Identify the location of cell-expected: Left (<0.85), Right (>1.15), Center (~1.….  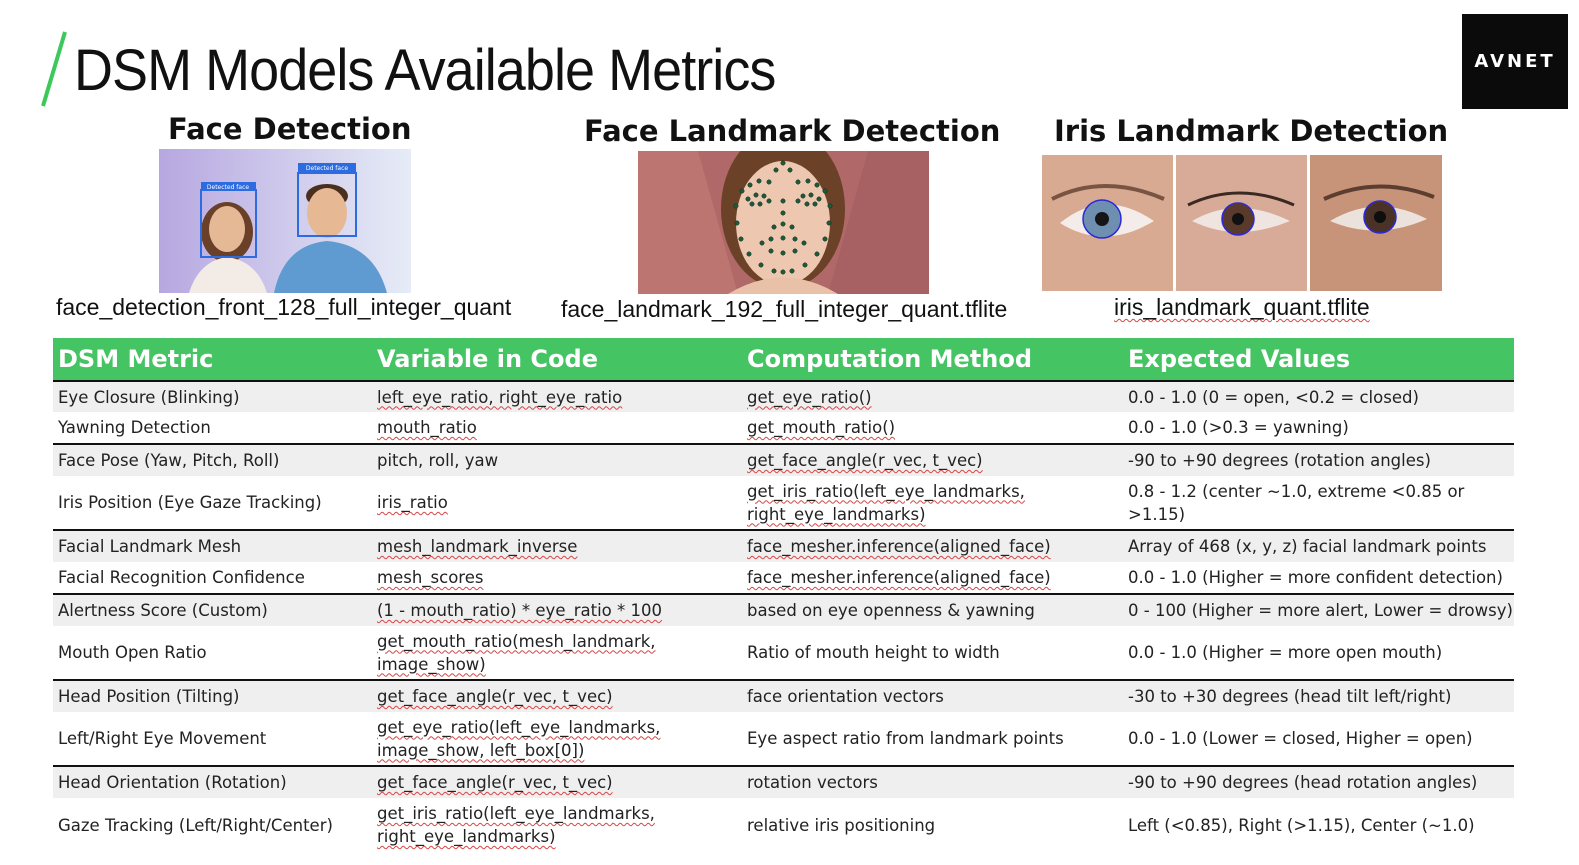
(1318, 825).